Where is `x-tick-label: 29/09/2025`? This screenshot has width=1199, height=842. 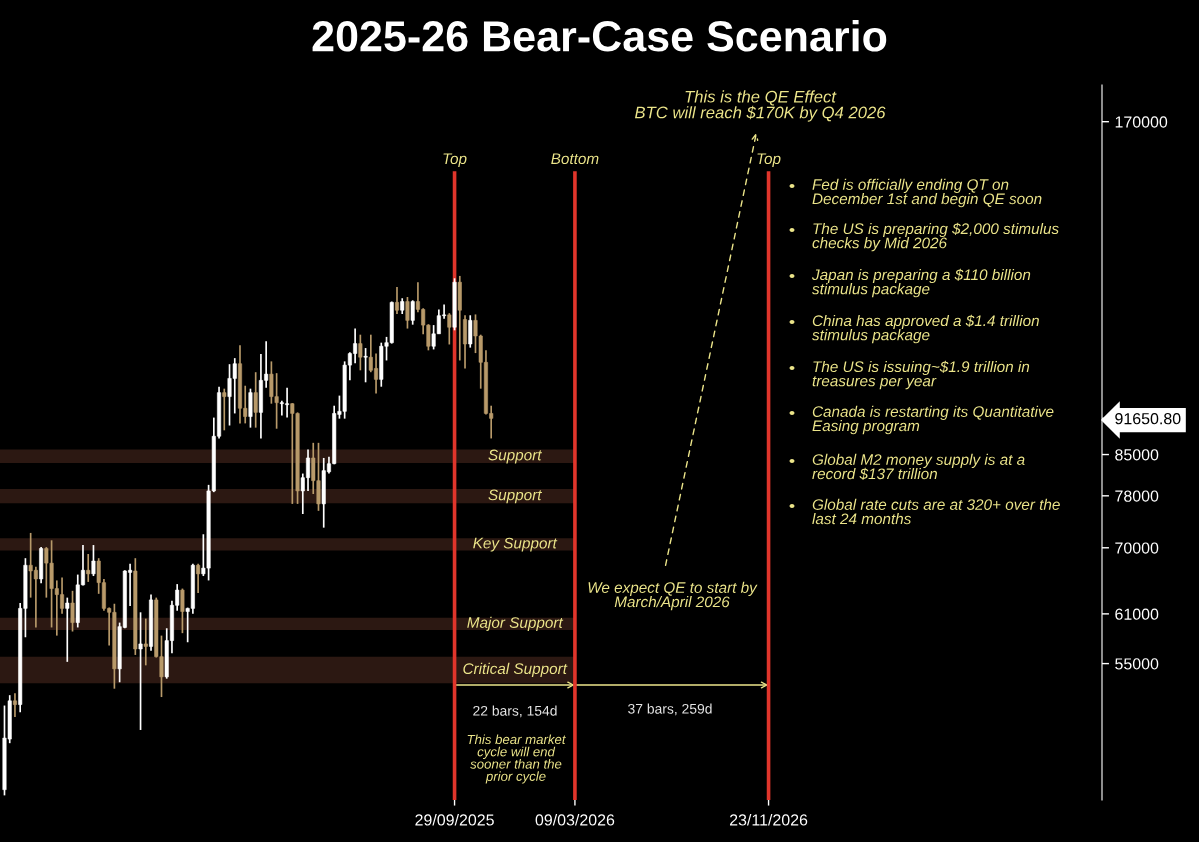
x-tick-label: 29/09/2025 is located at coordinates (454, 819).